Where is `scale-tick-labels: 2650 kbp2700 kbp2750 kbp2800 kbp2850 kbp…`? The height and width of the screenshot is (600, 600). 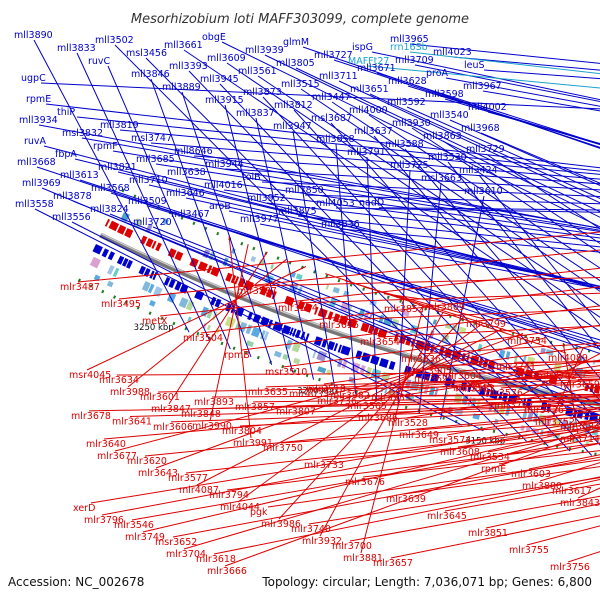
scale-tick-labels: 2650 kbp2700 kbp2750 kbp2800 kbp2850 kbp… is located at coordinates (320, 385).